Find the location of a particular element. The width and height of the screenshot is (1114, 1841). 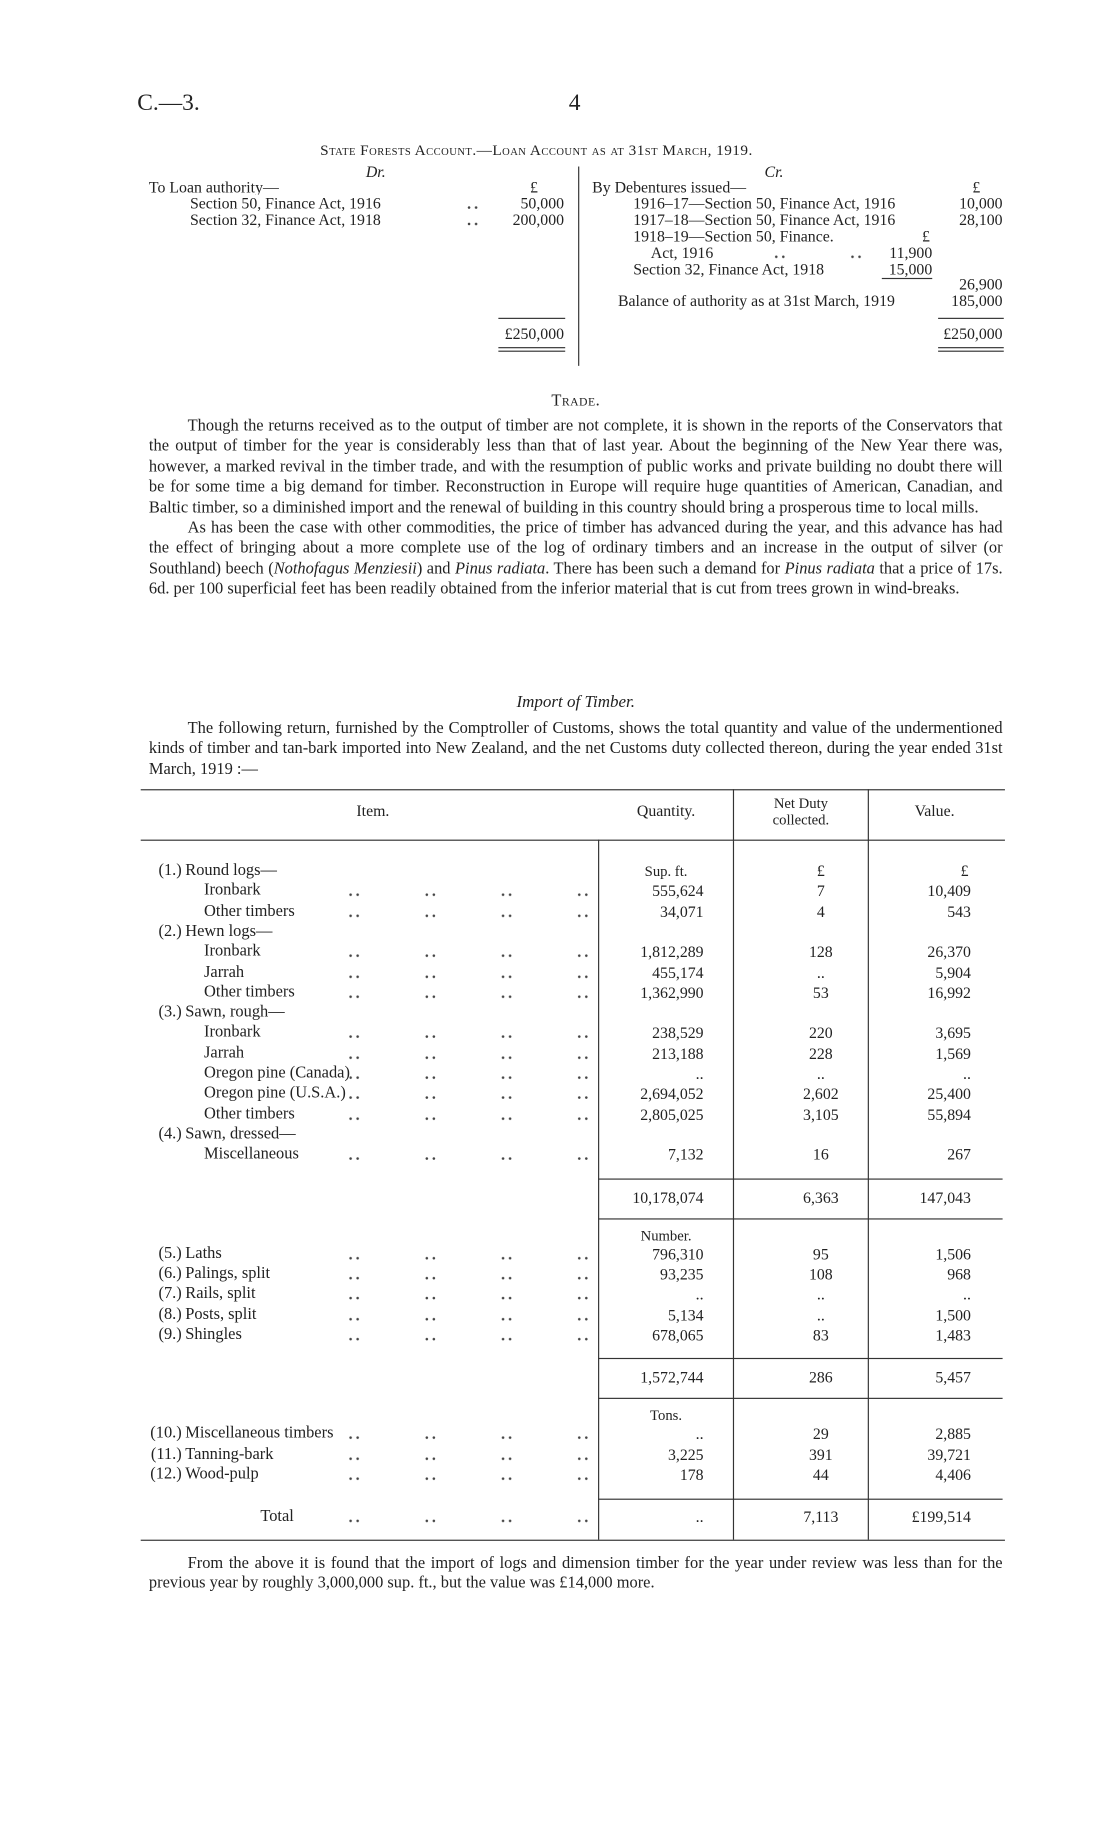

quantity: 238,529 is located at coordinates (678, 1033).